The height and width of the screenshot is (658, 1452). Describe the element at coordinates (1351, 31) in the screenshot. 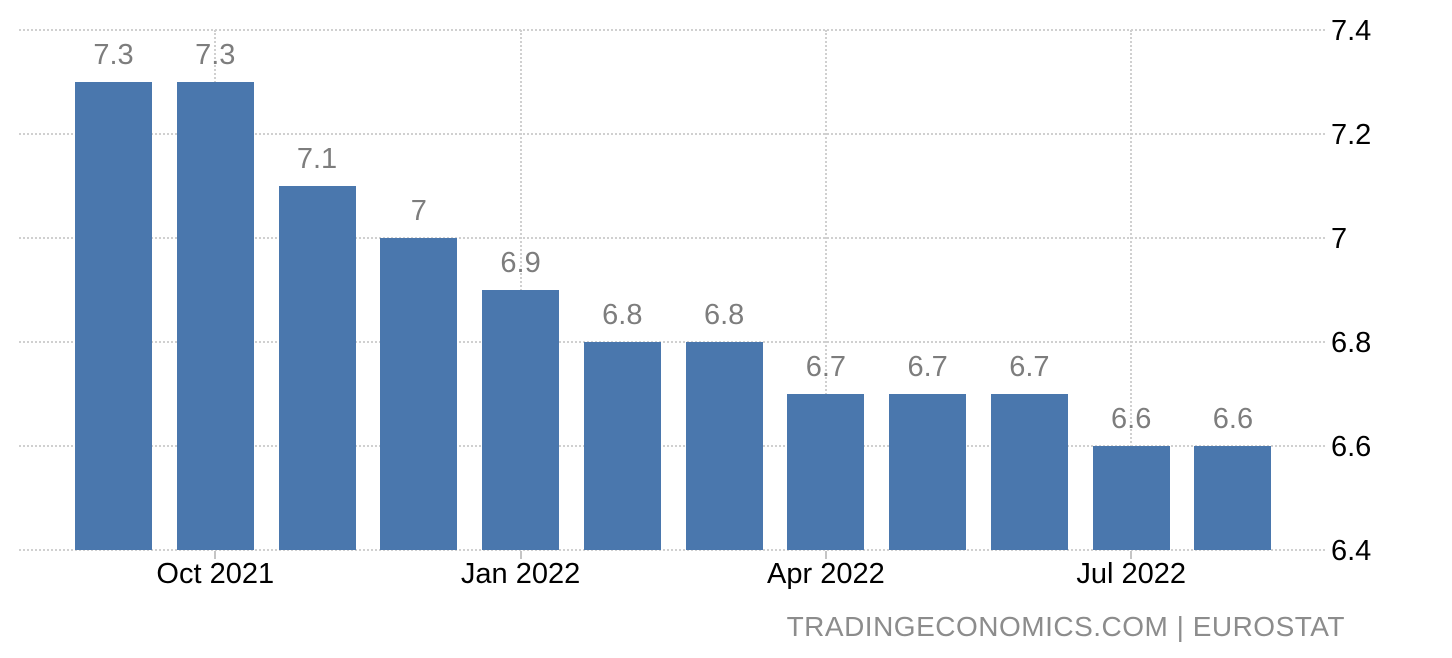

I see `y-axis-tick-label: 7.4` at that location.